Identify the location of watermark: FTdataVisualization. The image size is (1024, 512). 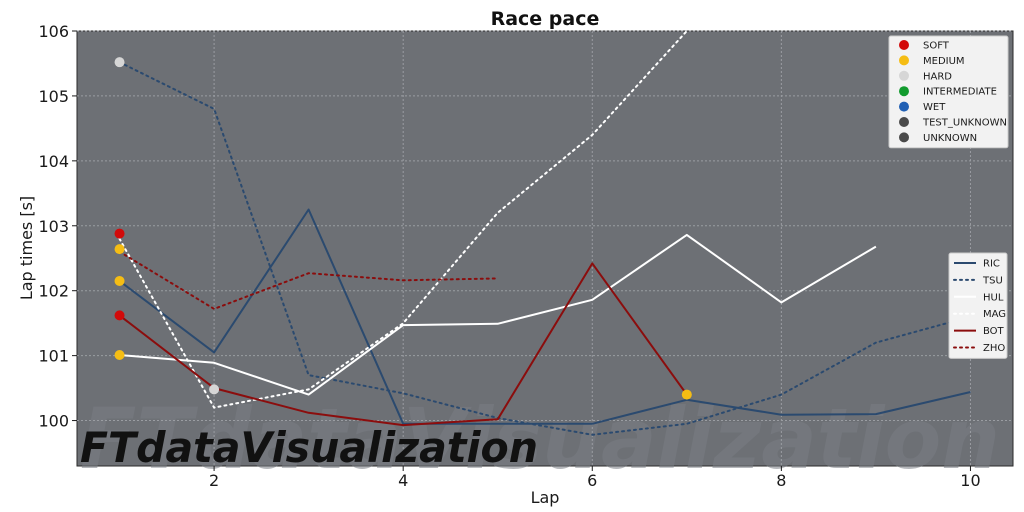
(309, 447).